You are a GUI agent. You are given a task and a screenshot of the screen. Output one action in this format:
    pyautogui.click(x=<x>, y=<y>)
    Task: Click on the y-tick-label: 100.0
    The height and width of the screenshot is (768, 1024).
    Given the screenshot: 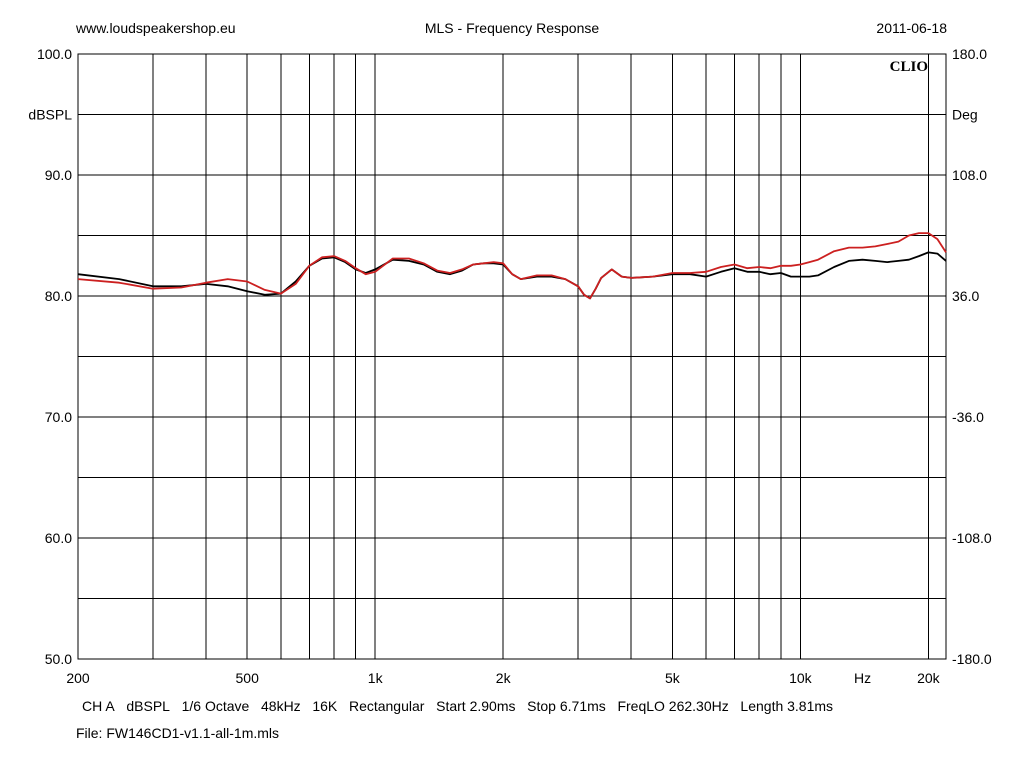 What is the action you would take?
    pyautogui.click(x=54, y=54)
    